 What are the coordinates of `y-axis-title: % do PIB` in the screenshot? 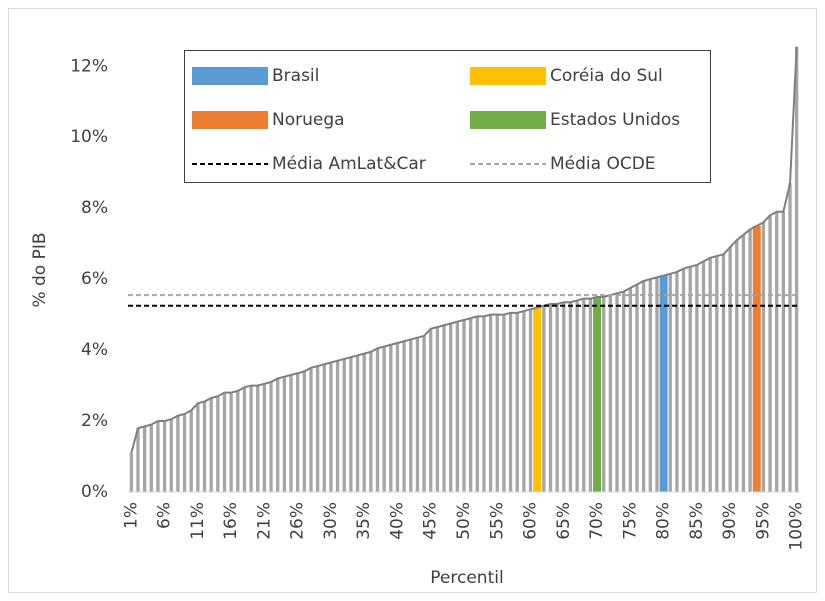 It's located at (40, 269).